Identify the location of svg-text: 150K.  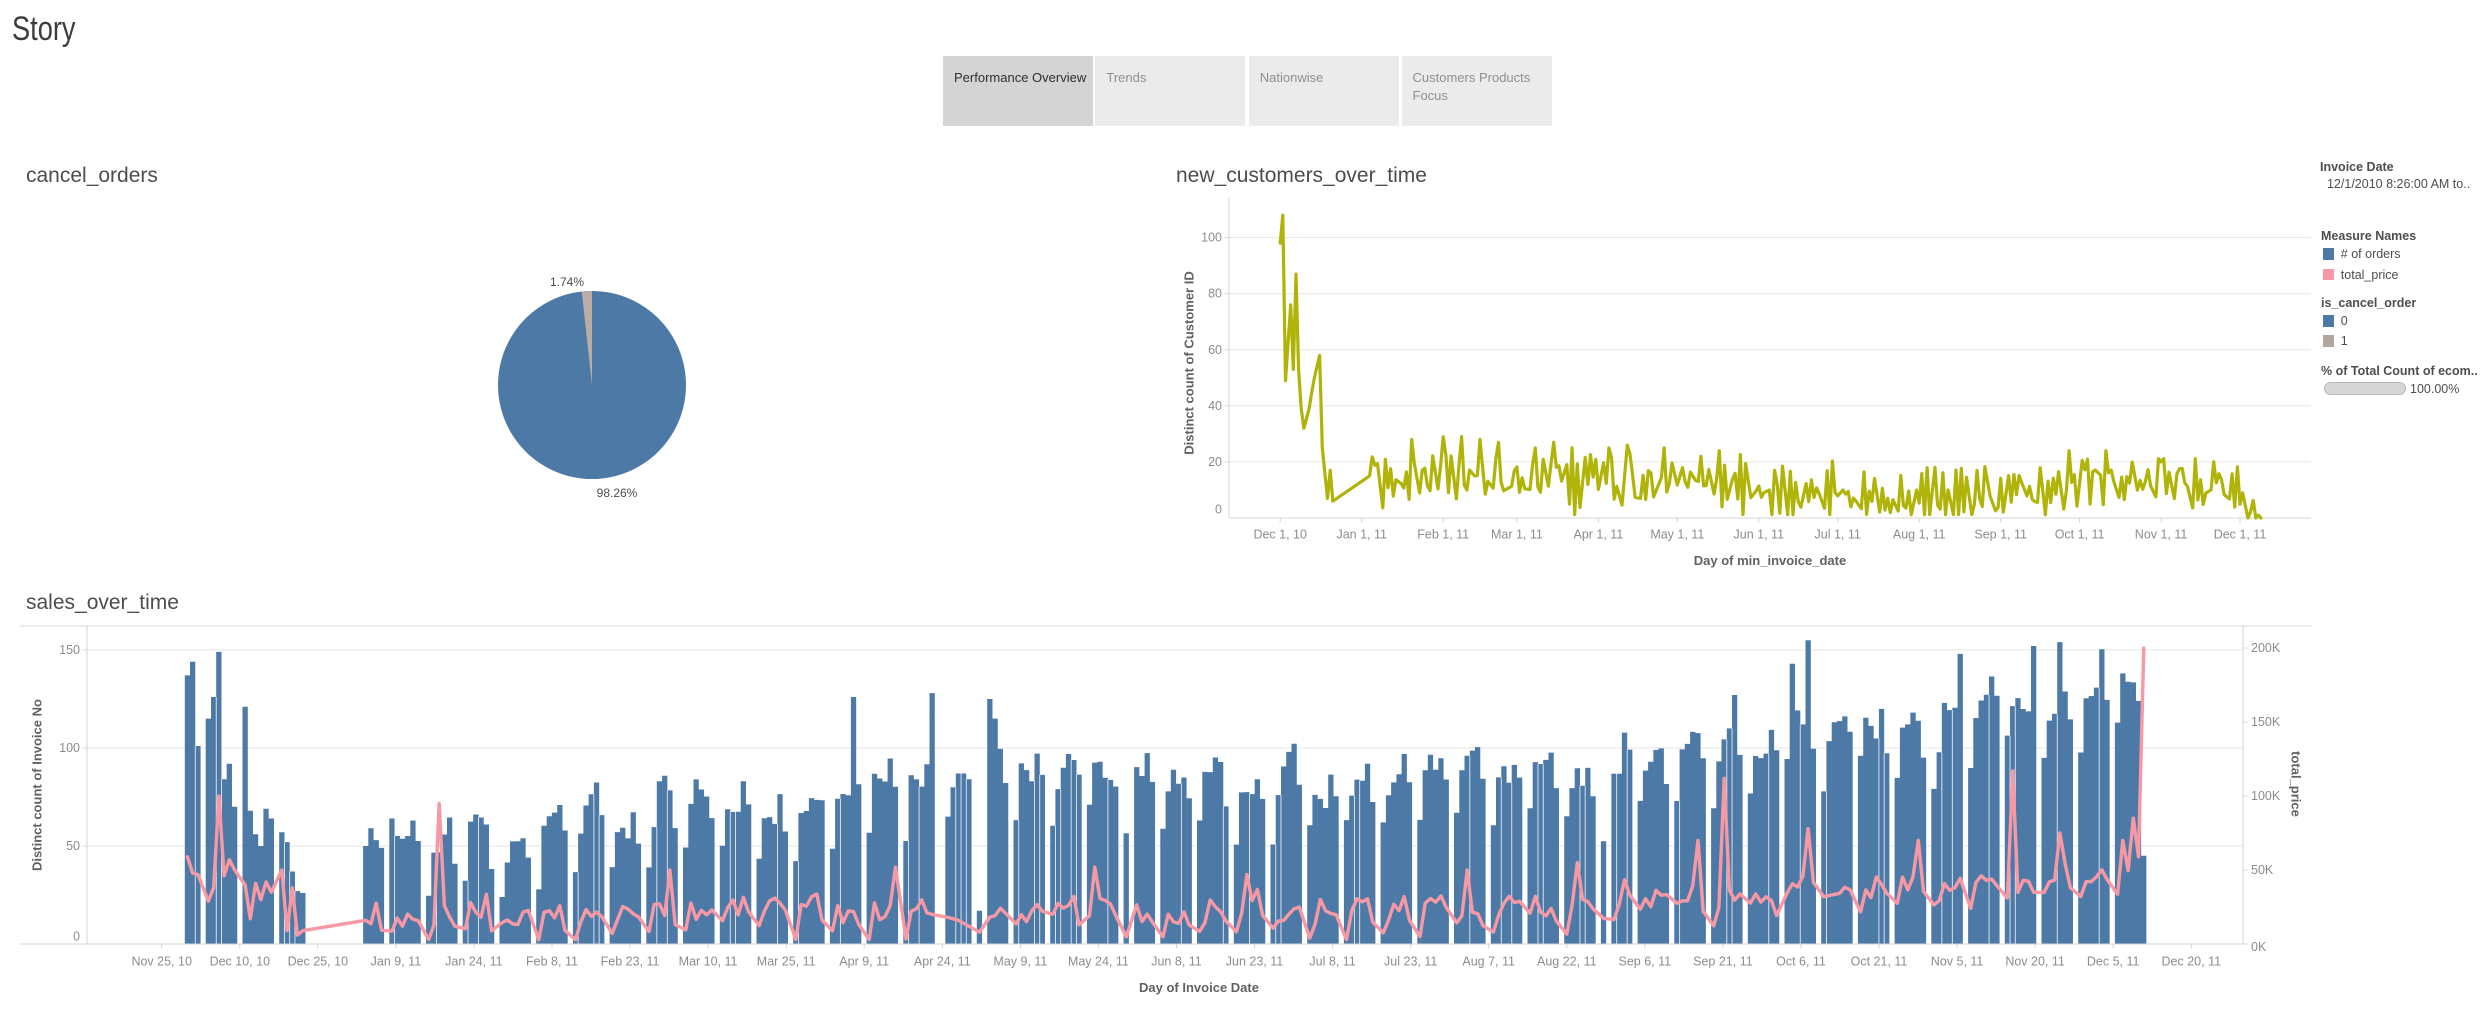
(2266, 722).